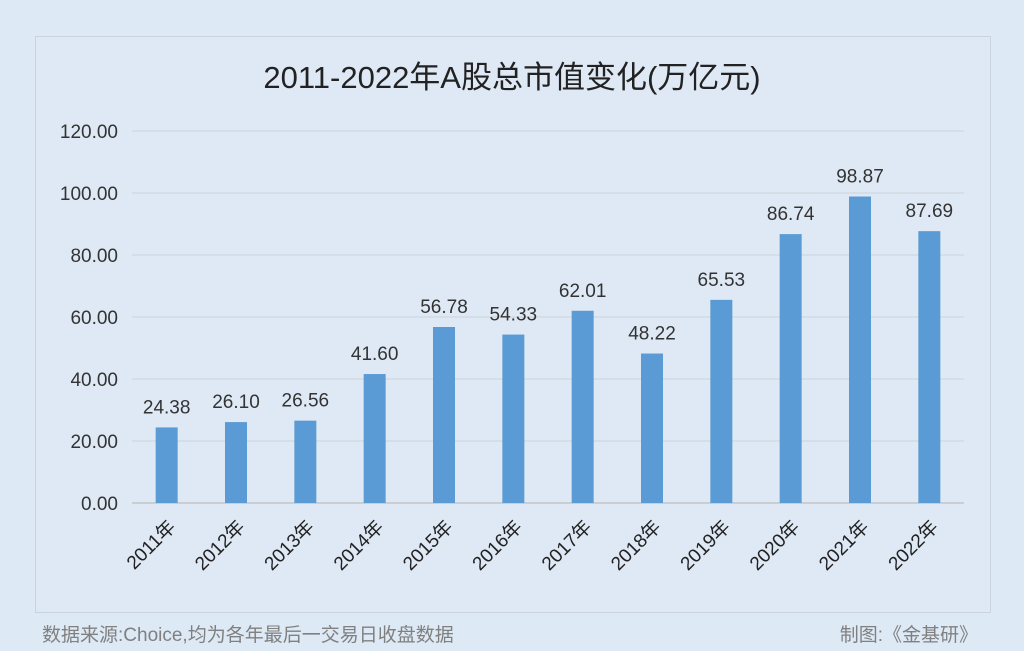  What do you see at coordinates (94, 318) in the screenshot?
I see `y-tick-label: 60.00` at bounding box center [94, 318].